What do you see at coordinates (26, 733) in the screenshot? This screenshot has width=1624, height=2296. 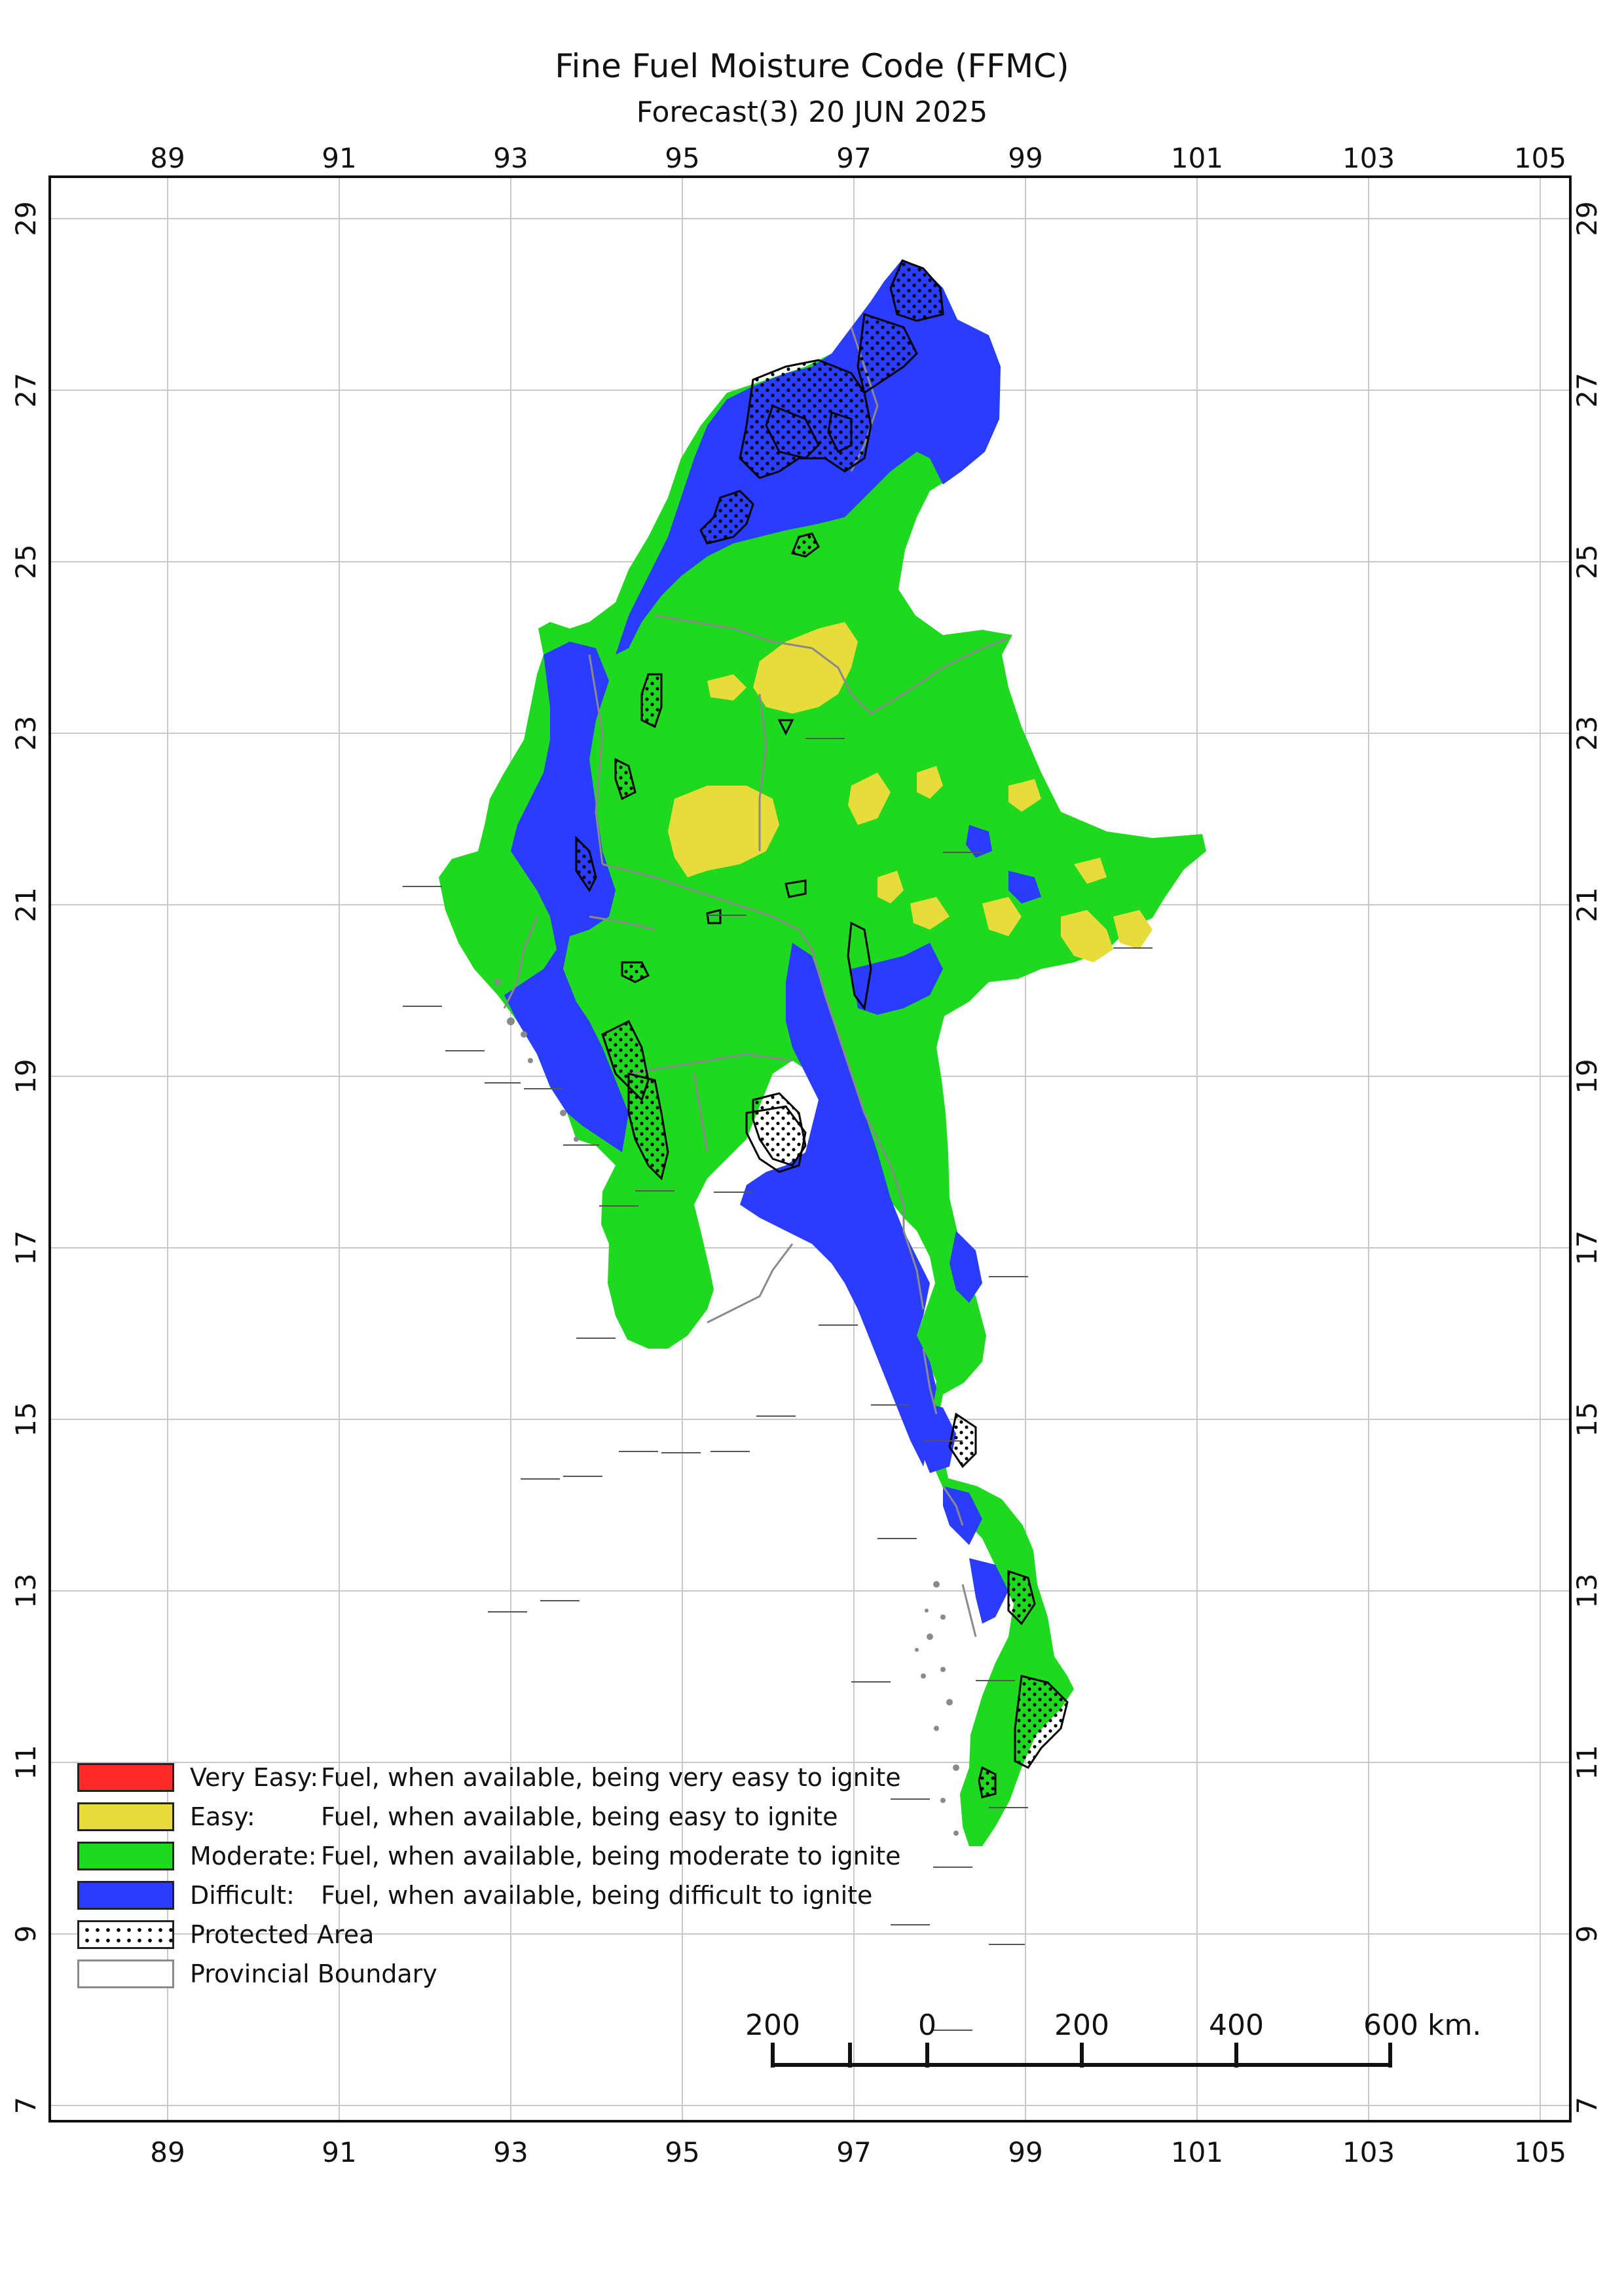 I see `latitude-label-left: 23` at bounding box center [26, 733].